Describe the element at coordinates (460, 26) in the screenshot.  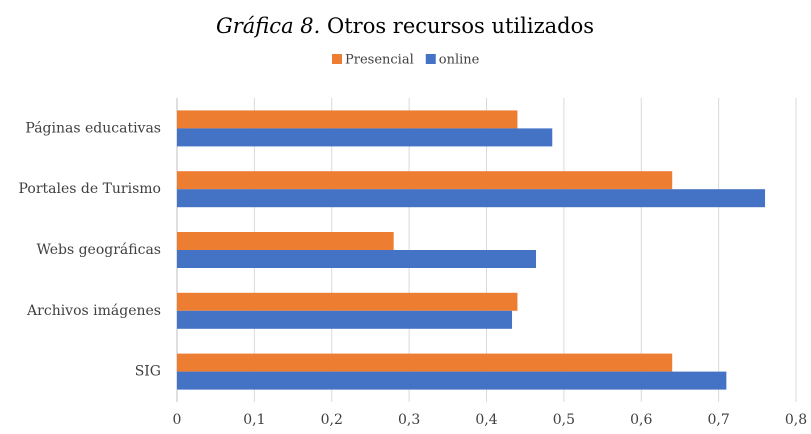
I see `title-text: Otros recursos utilizados` at that location.